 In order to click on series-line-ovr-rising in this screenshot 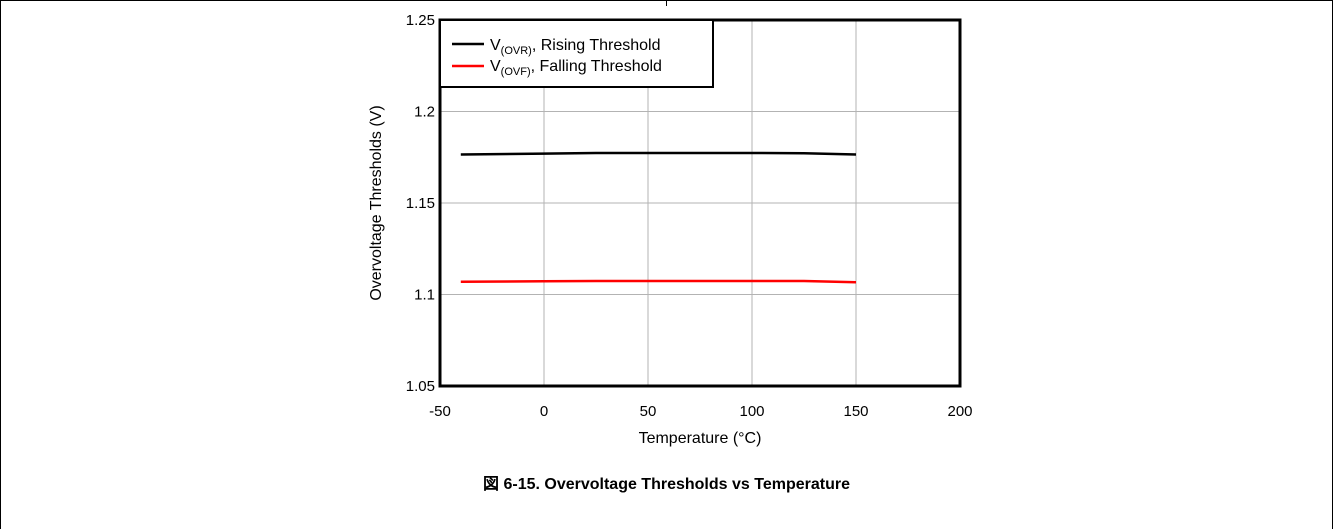, I will do `click(658, 153)`.